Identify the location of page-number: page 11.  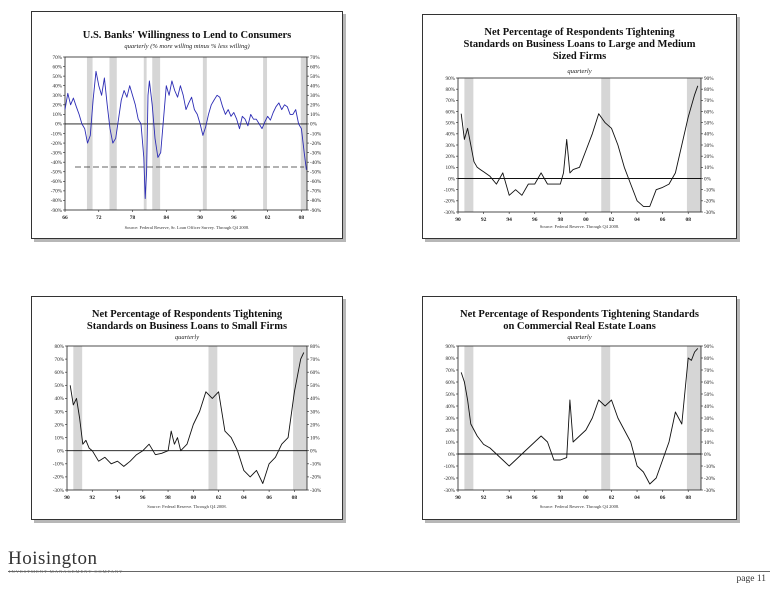
(751, 579).